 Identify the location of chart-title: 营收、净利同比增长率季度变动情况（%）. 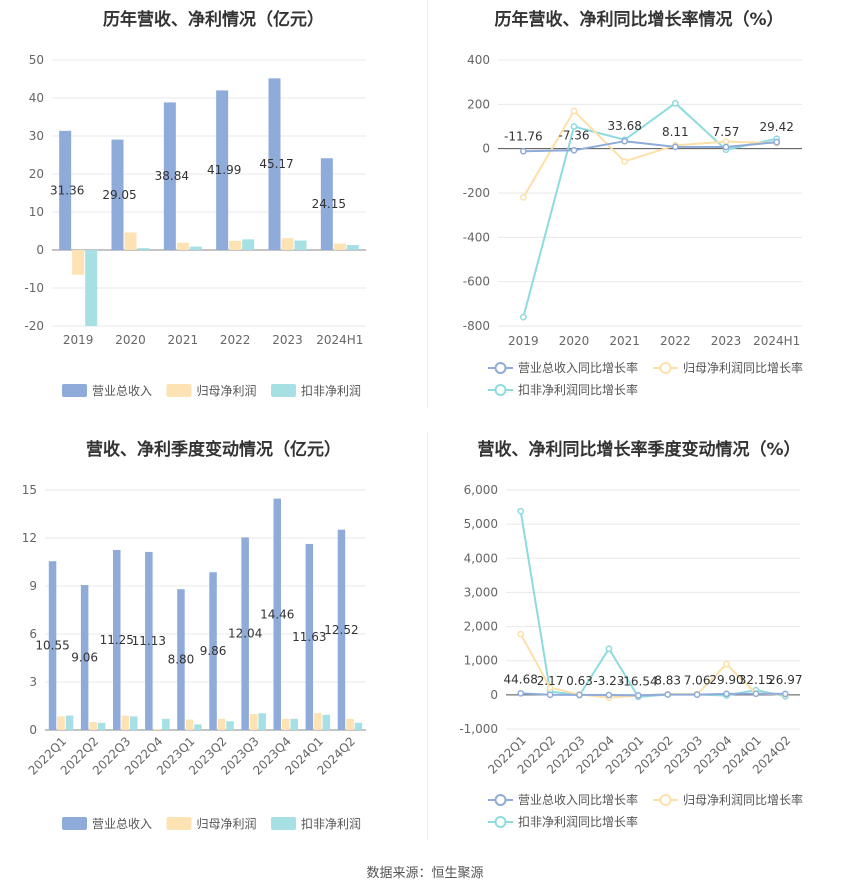
(639, 450).